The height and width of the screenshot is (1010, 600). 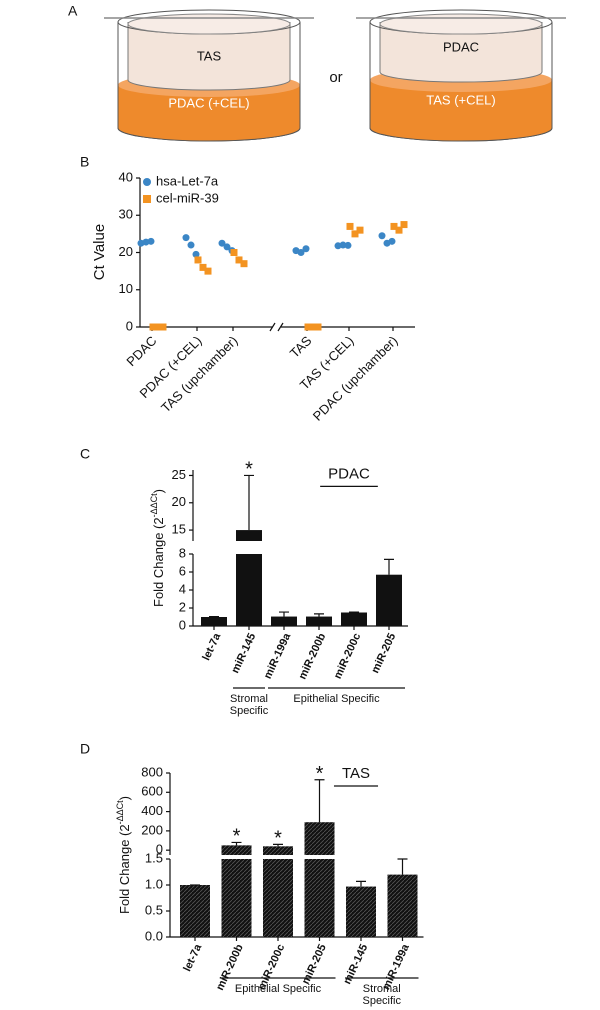 What do you see at coordinates (147, 182) in the screenshot?
I see `legend-marker` at bounding box center [147, 182].